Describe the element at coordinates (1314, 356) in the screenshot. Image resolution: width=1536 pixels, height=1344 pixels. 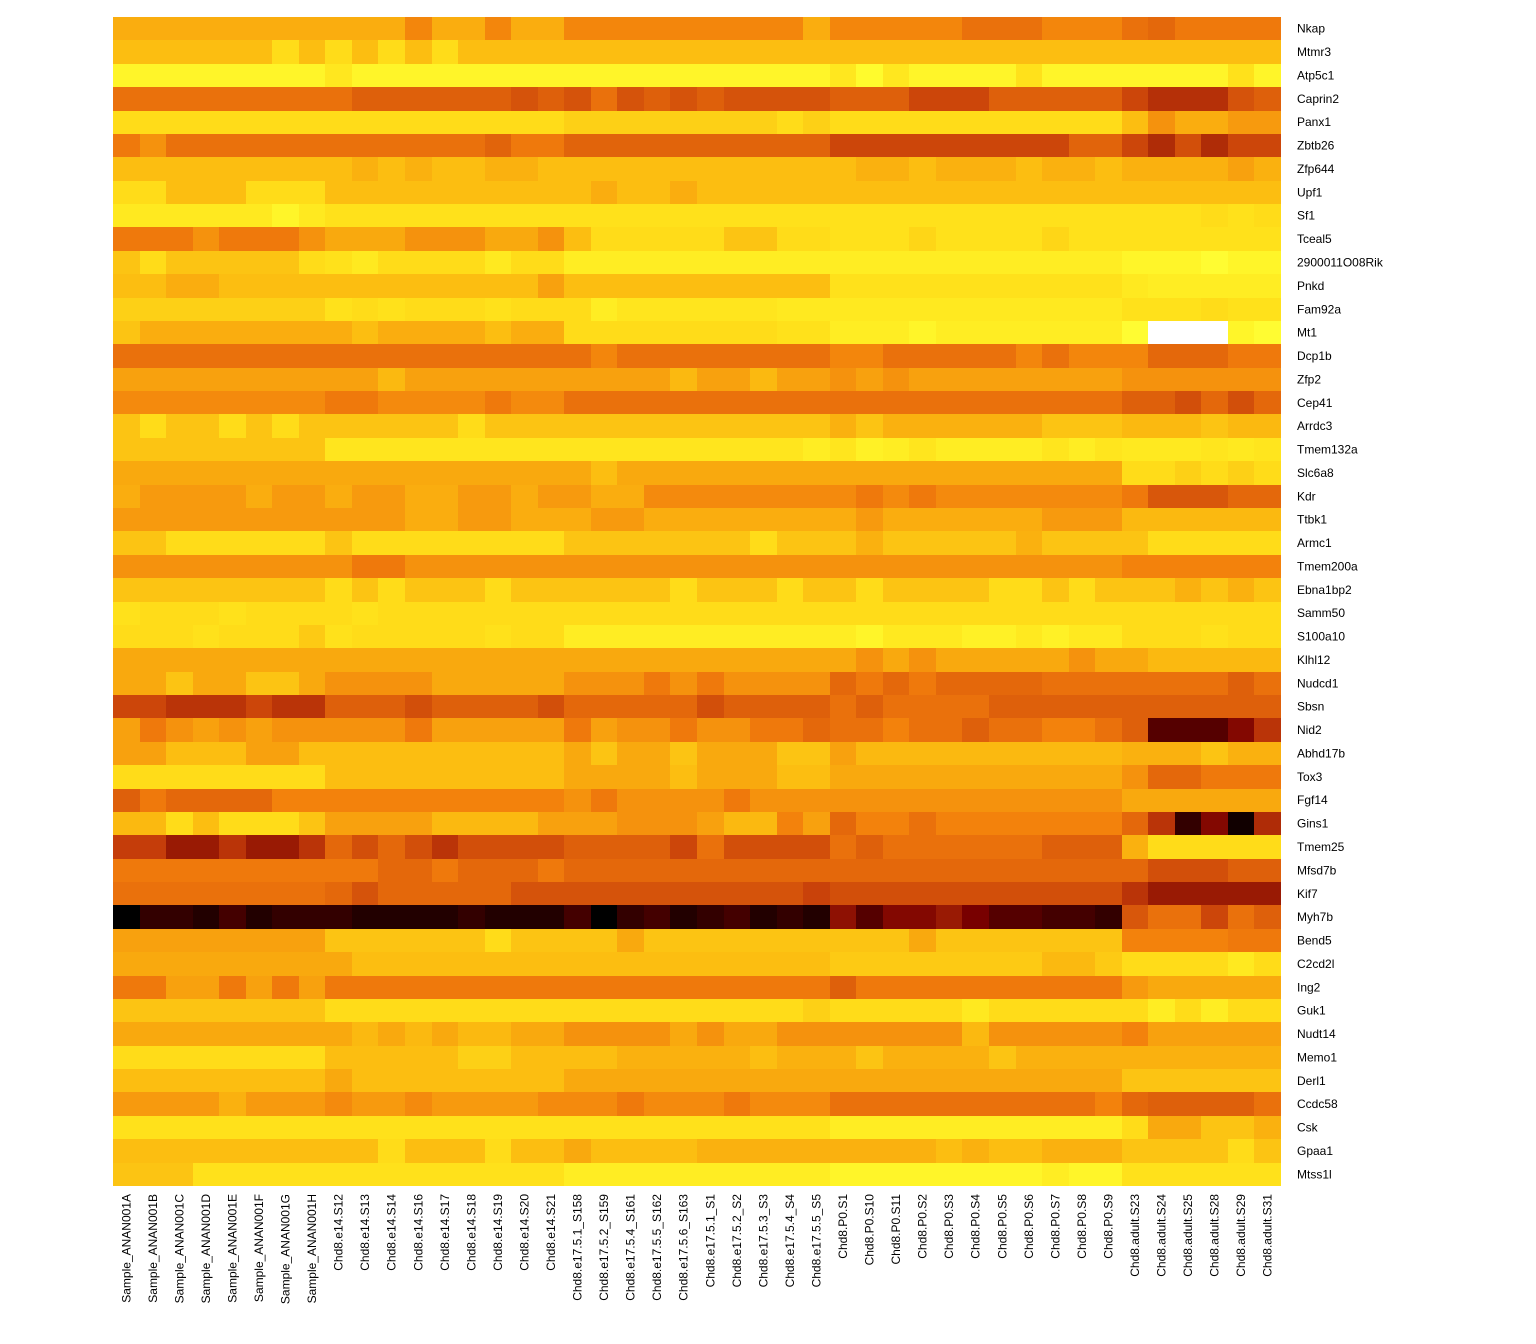
I see `row-label: Dcp1b` at that location.